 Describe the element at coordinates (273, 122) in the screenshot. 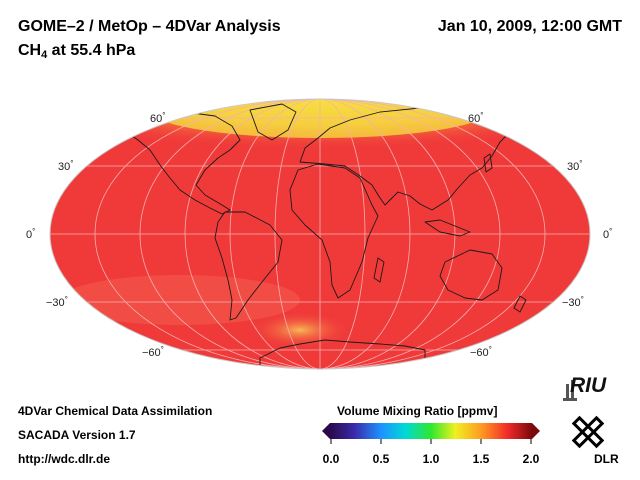

I see `greenland-coast` at that location.